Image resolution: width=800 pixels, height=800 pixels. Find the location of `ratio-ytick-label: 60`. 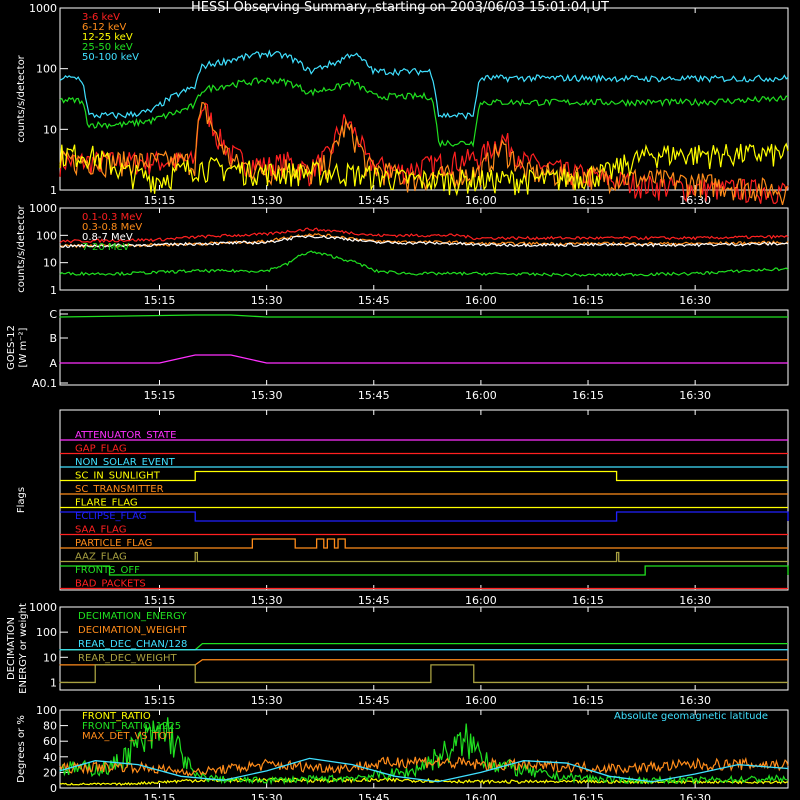

ratio-ytick-label: 60 is located at coordinates (50, 741).